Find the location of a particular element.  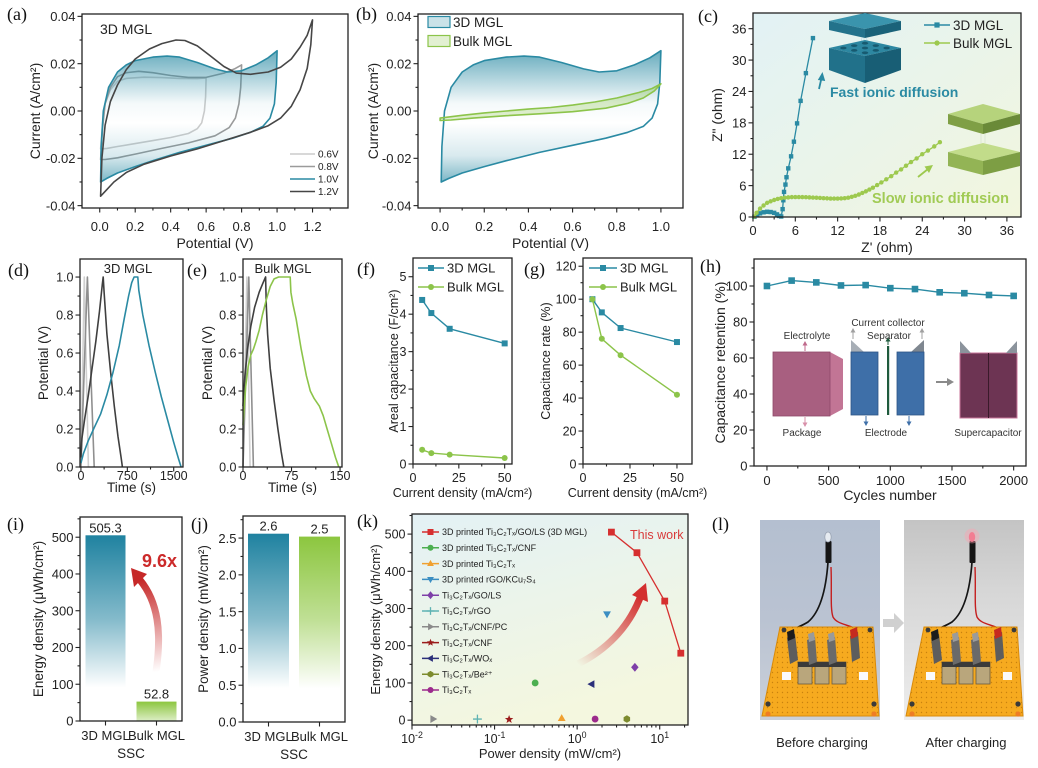

x-tick-label: 0 is located at coordinates (752, 230).